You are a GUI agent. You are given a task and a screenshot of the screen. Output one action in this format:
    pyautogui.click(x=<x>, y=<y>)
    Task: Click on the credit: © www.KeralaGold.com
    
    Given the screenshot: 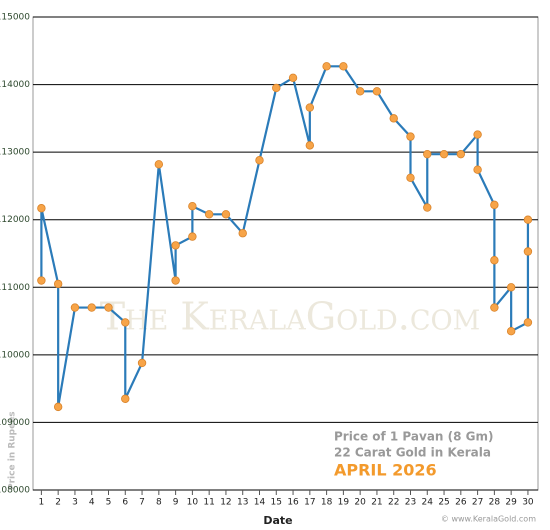 What is the action you would take?
    pyautogui.click(x=488, y=519)
    